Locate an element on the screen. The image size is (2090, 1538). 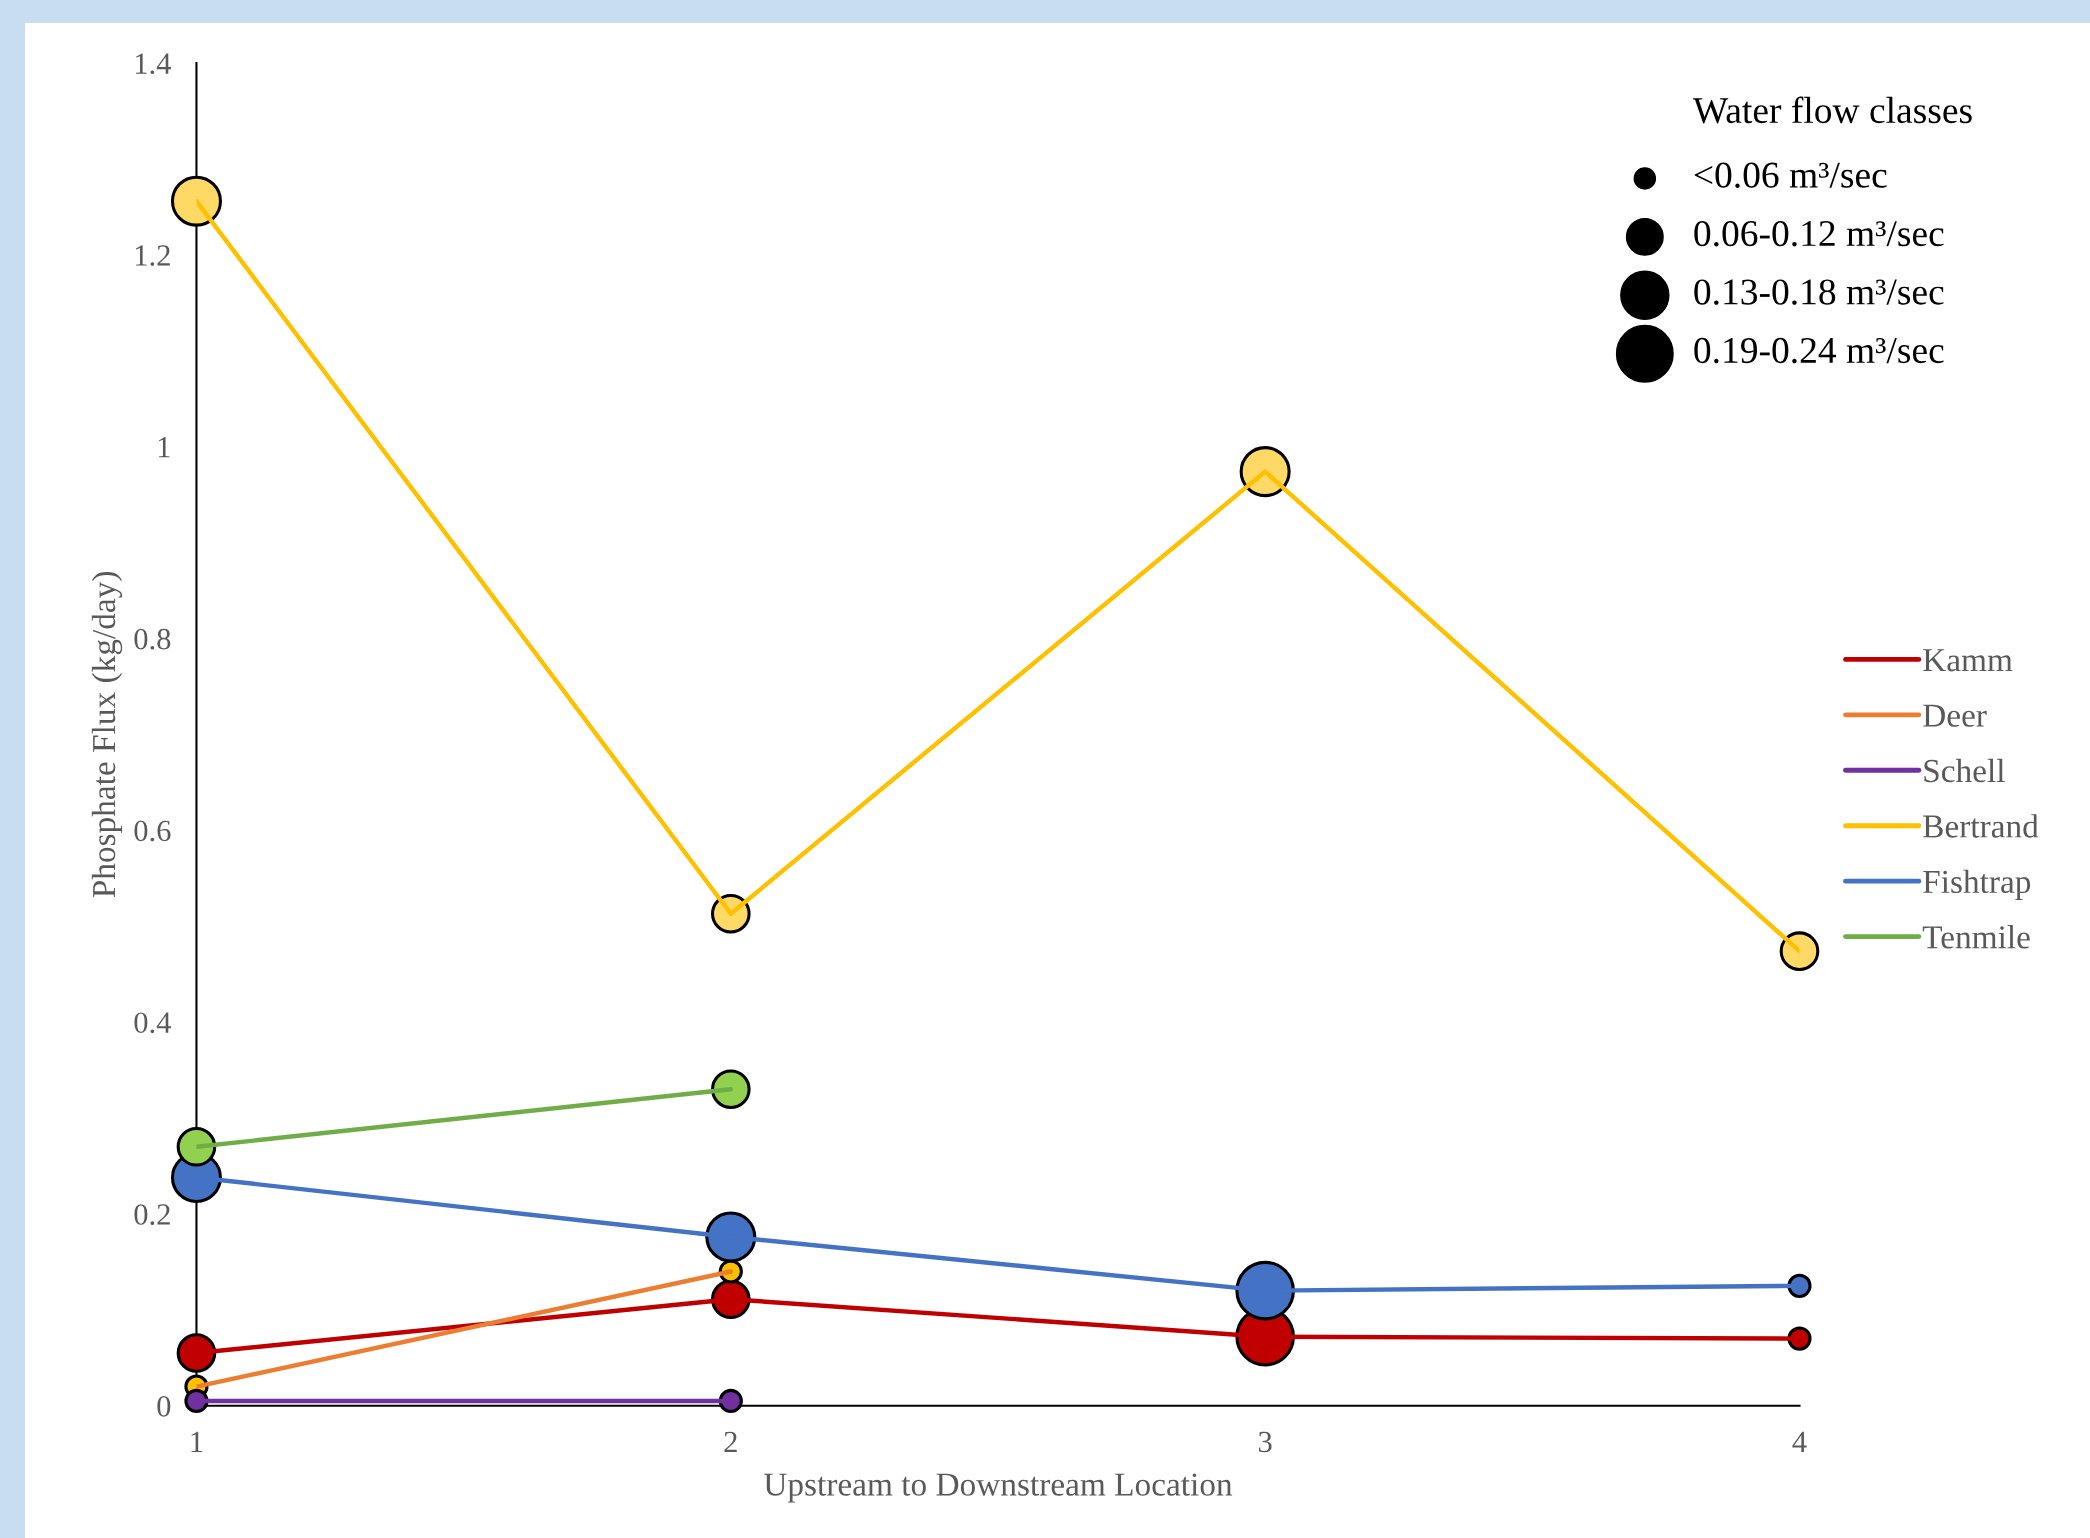
legend-label: 0.06-0.12 m³/sec is located at coordinates (1819, 233).